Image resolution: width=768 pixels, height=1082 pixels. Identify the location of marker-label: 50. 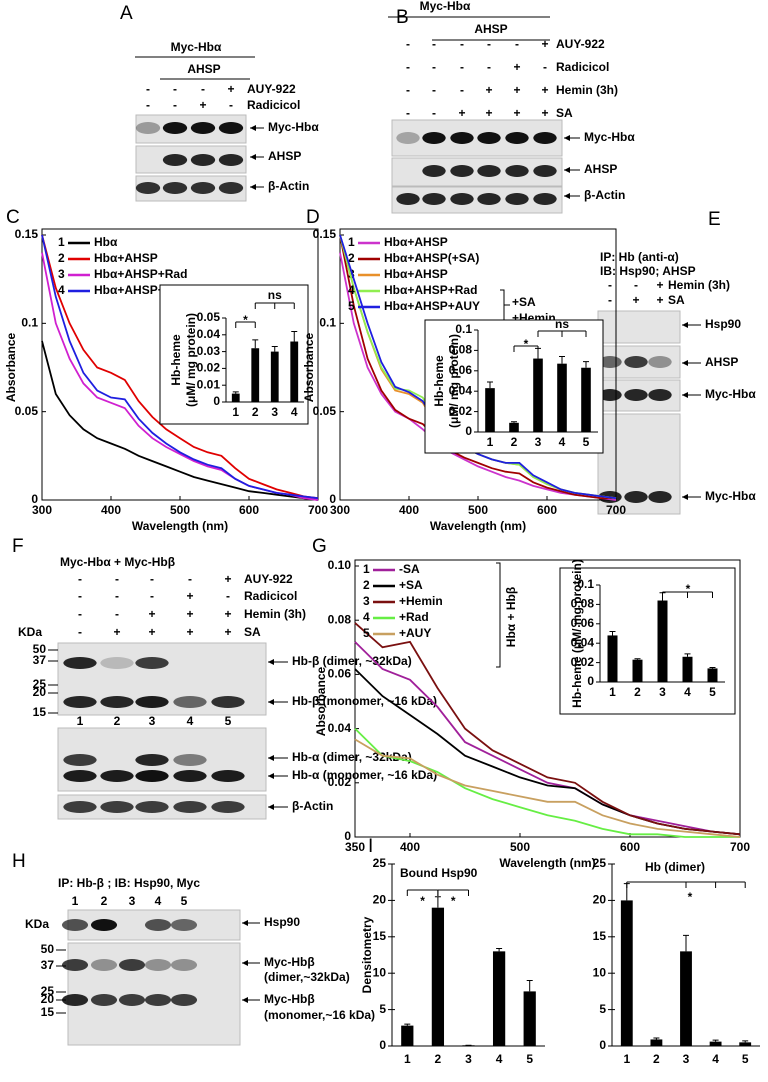
(40, 649).